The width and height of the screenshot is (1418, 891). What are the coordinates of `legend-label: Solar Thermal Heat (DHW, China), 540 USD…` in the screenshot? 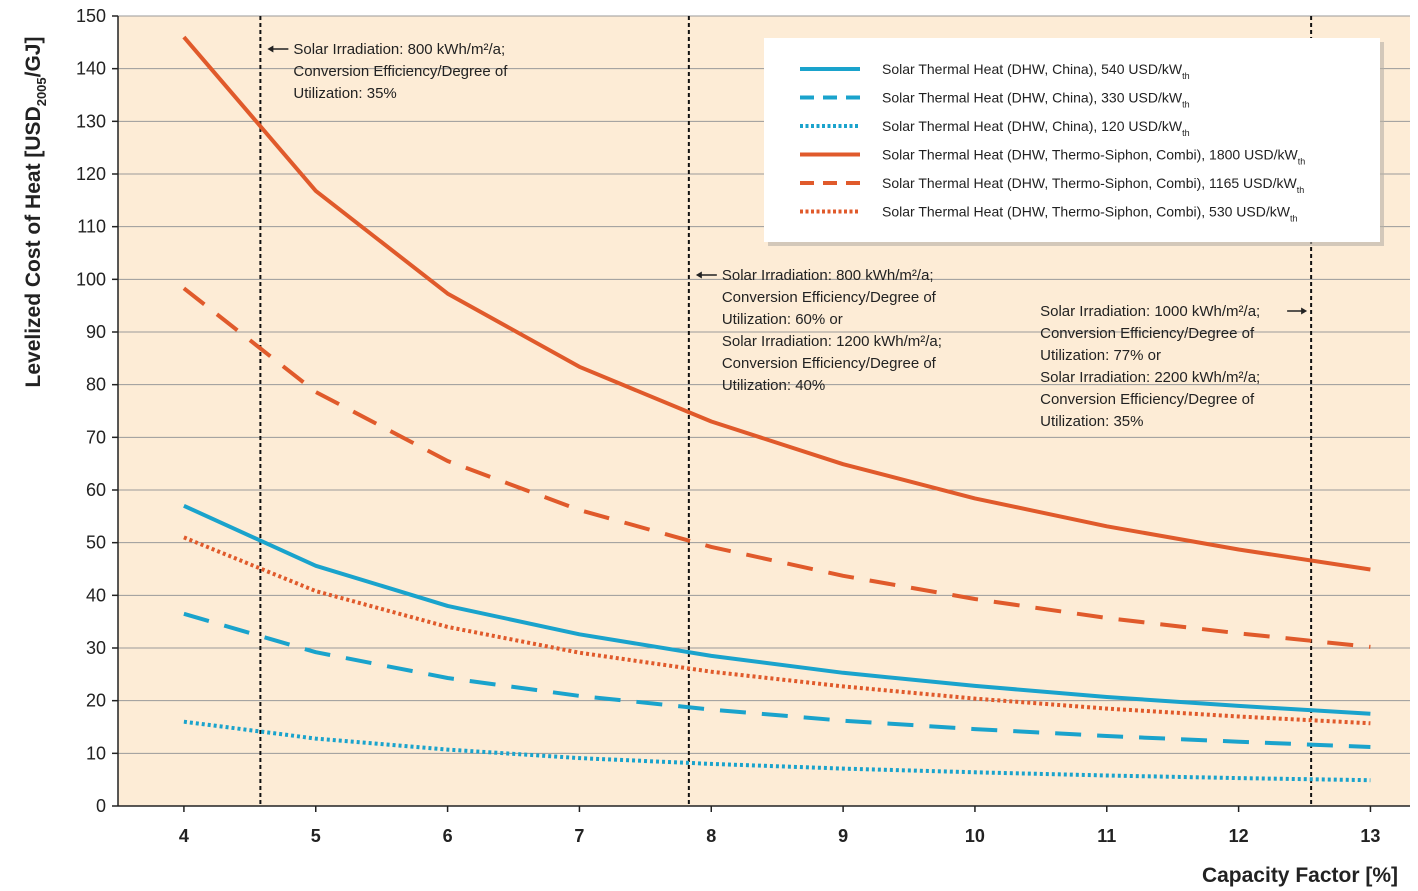 It's located at (1036, 71).